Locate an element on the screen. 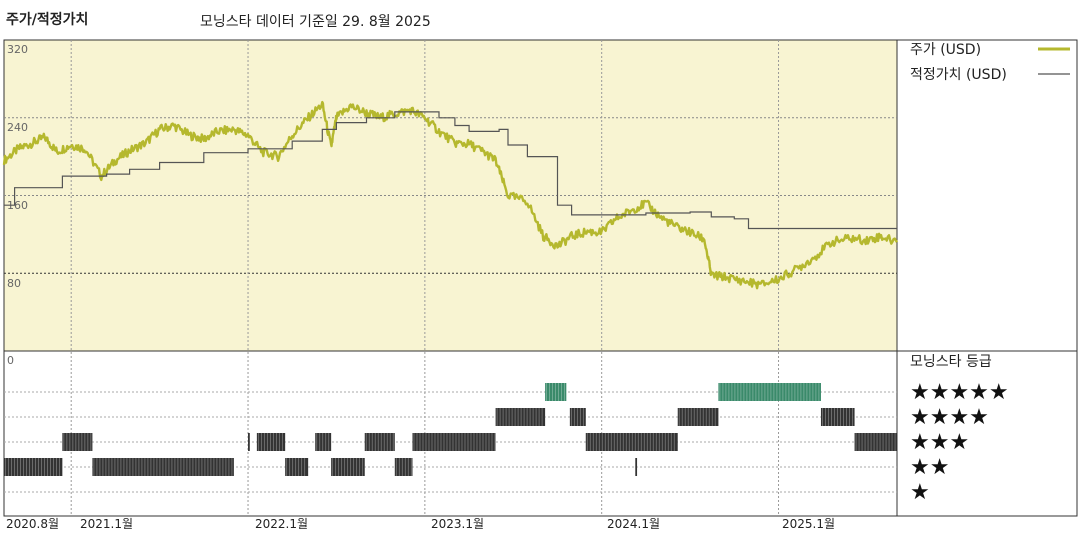 Image resolution: width=1080 pixels, height=540 pixels. y-axis-ticks: 320 240 160 80 0 is located at coordinates (17, 205).